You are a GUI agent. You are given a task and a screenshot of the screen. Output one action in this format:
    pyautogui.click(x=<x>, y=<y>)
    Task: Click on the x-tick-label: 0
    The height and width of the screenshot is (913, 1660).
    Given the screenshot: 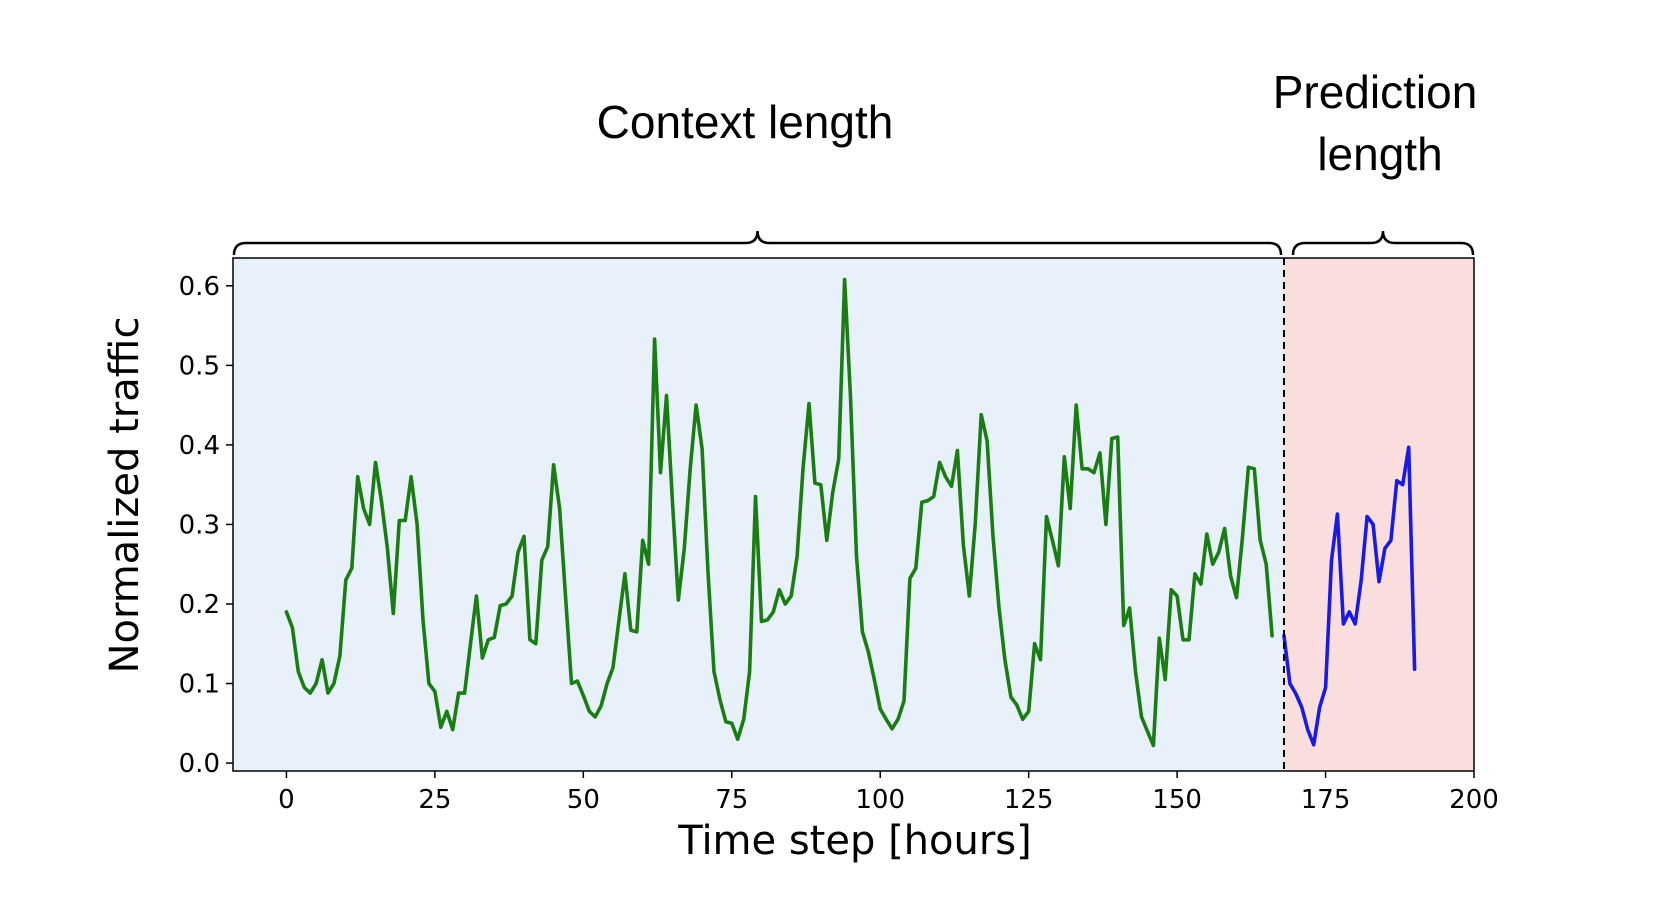 What is the action you would take?
    pyautogui.click(x=286, y=800)
    